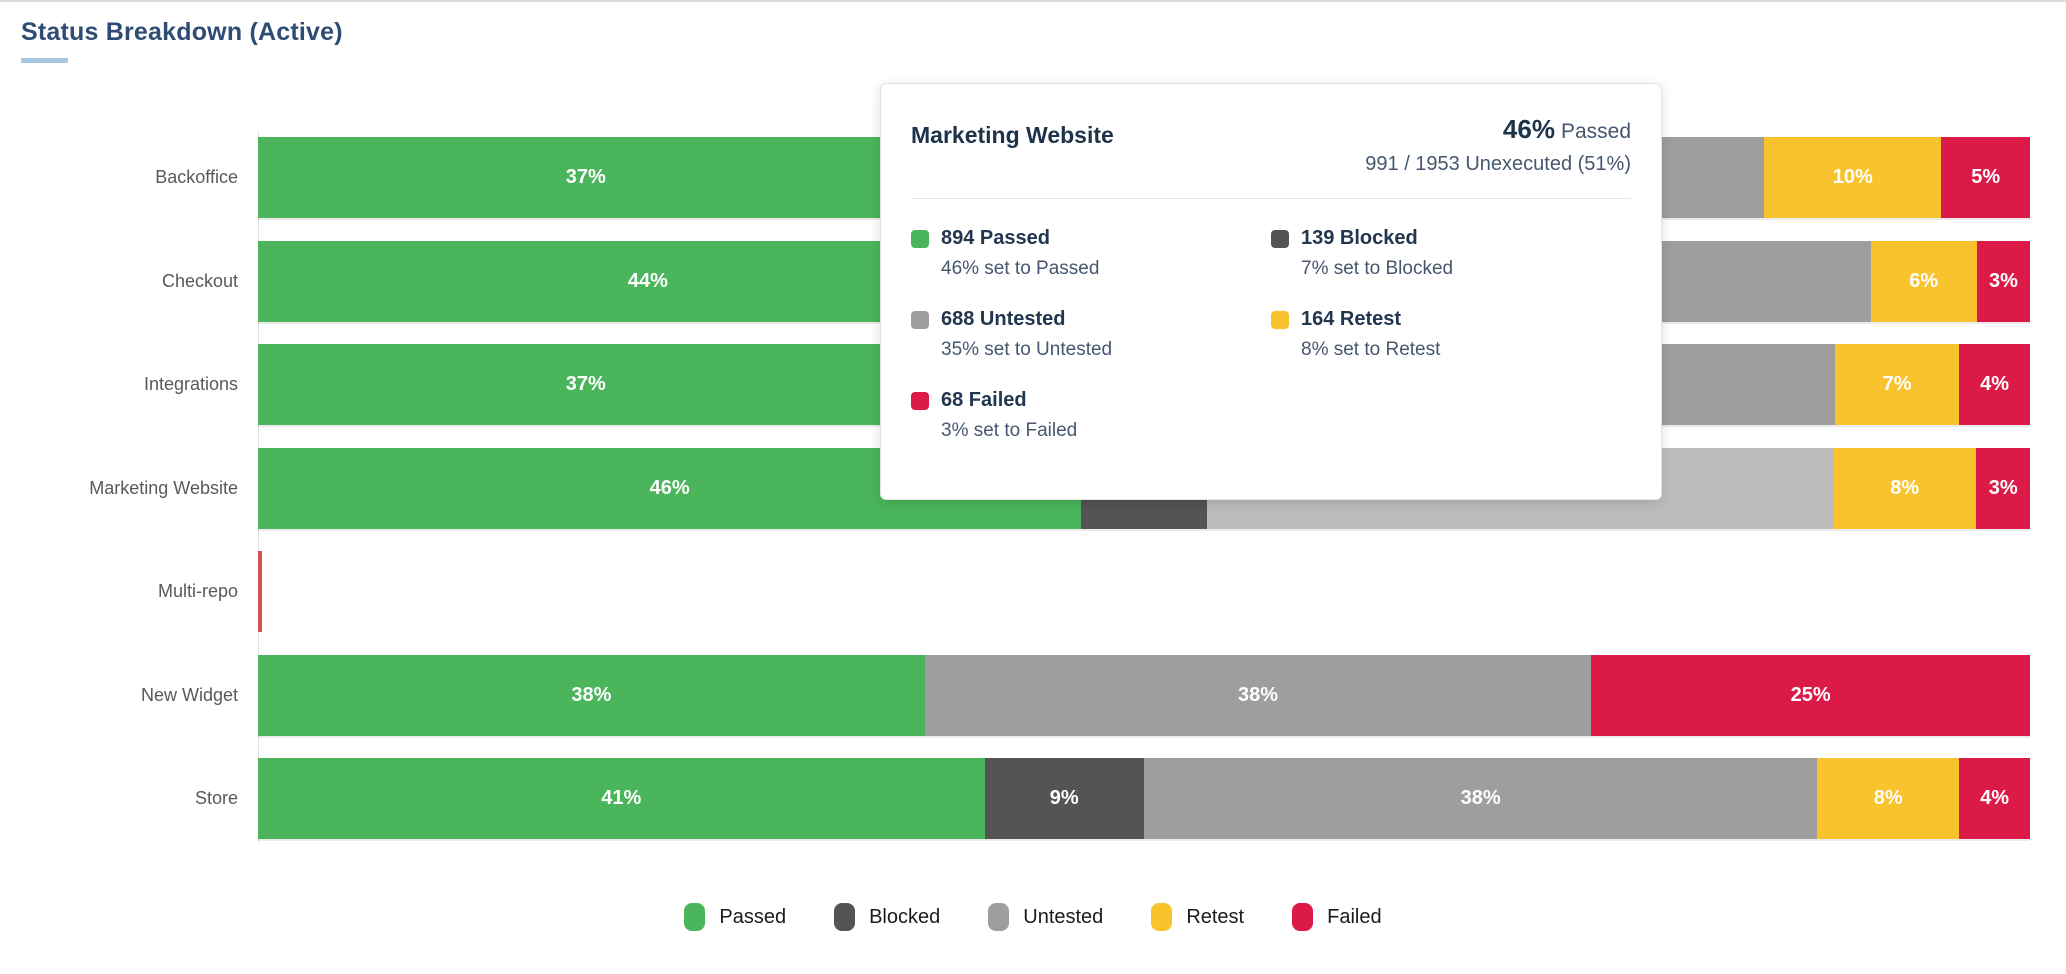 The image size is (2066, 974). What do you see at coordinates (189, 694) in the screenshot?
I see `category-label: New Widget` at bounding box center [189, 694].